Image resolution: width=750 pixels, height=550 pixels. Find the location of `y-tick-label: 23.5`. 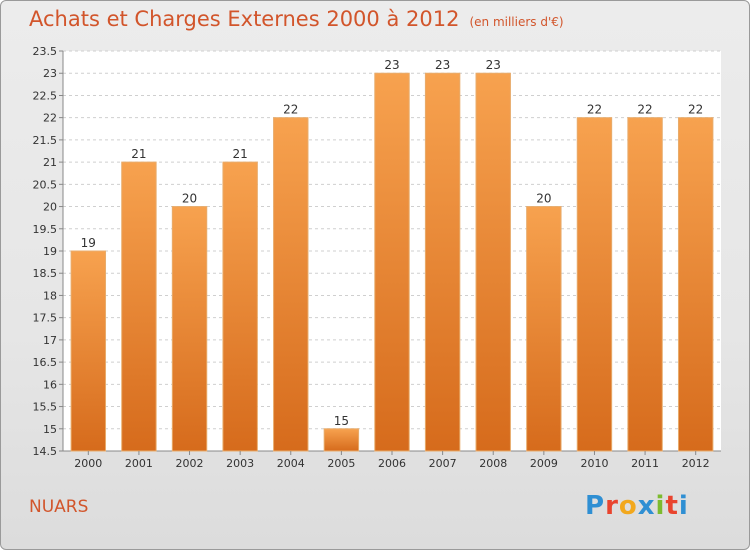

y-tick-label: 23.5 is located at coordinates (45, 51).